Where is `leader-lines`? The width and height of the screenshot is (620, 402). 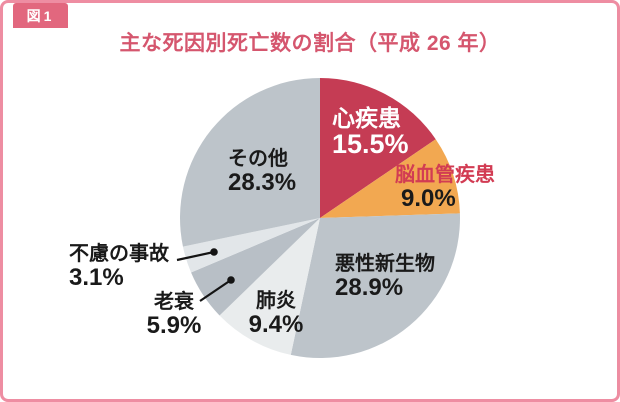 leader-lines is located at coordinates (205, 275).